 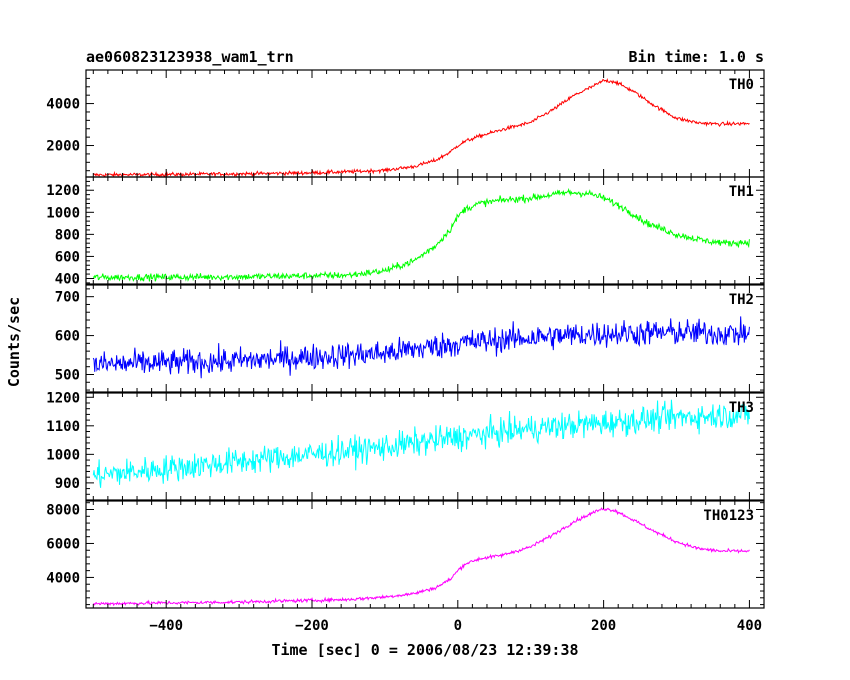 I want to click on y-tick-label: 700, so click(x=67, y=298).